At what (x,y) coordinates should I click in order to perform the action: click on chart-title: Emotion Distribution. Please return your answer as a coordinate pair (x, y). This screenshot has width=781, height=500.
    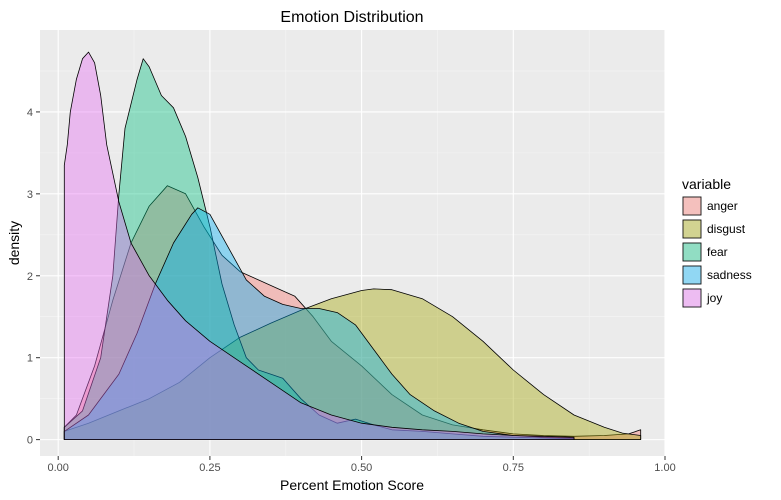
    Looking at the image, I should click on (351, 17).